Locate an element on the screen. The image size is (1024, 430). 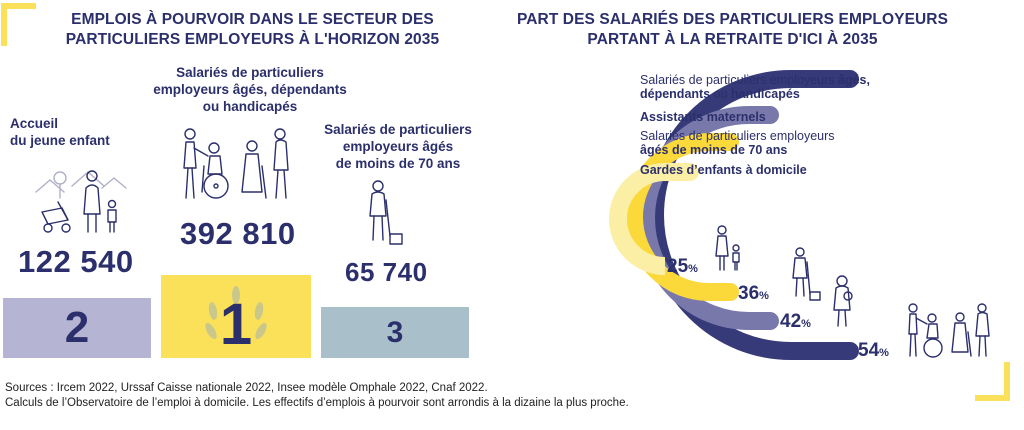
rank-block-3: 3 is located at coordinates (395, 332).